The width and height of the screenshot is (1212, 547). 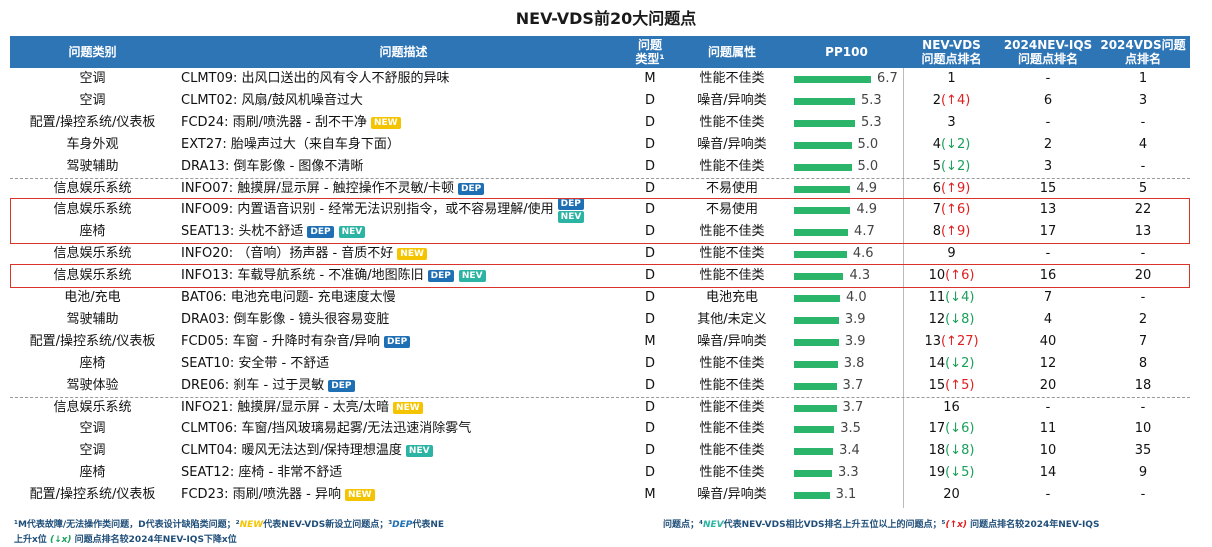 What do you see at coordinates (1143, 341) in the screenshot?
I see `vds-rank: 7` at bounding box center [1143, 341].